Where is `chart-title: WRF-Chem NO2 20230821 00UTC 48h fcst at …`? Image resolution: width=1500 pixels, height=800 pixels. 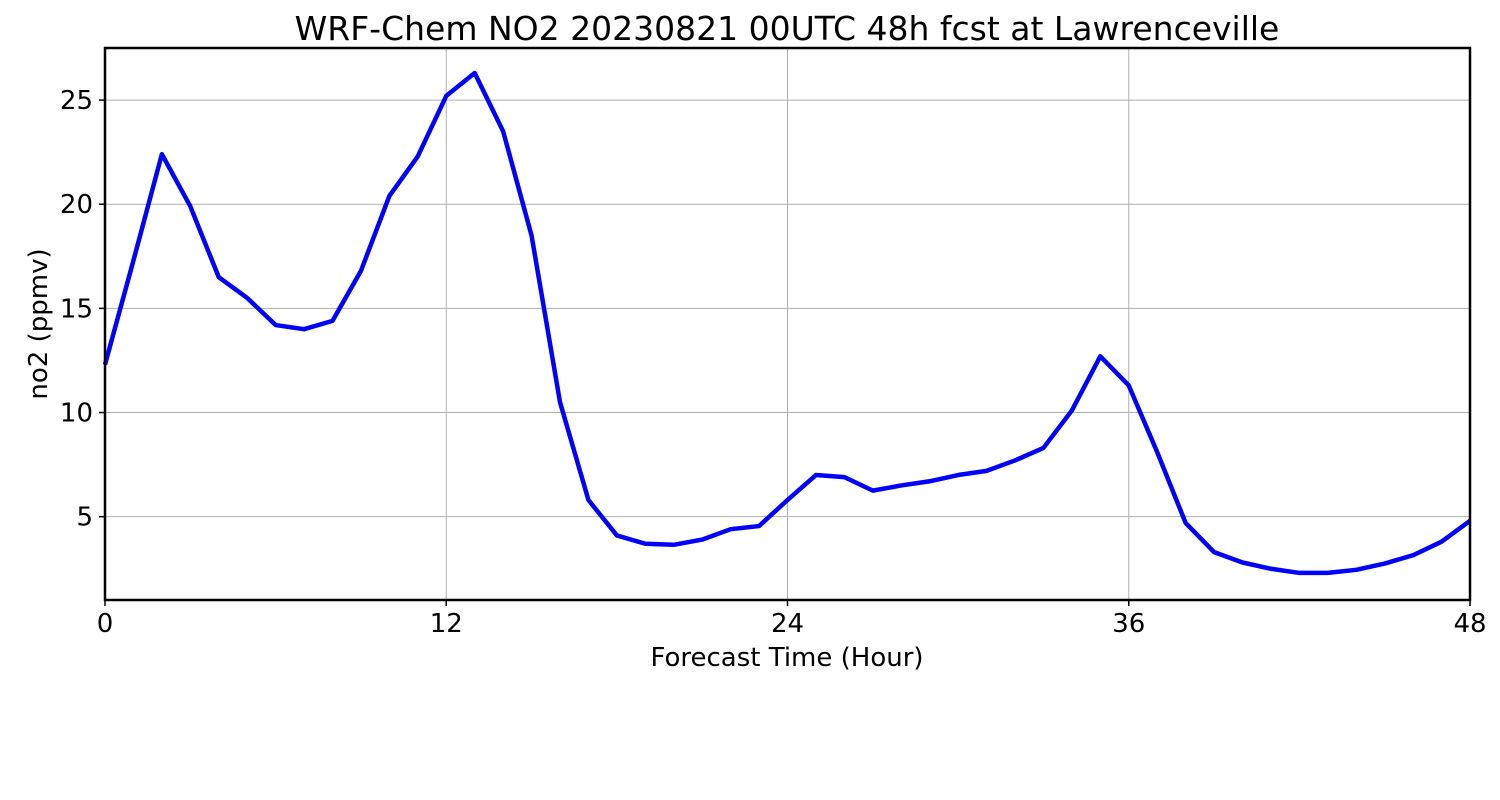 chart-title: WRF-Chem NO2 20230821 00UTC 48h fcst at … is located at coordinates (787, 28).